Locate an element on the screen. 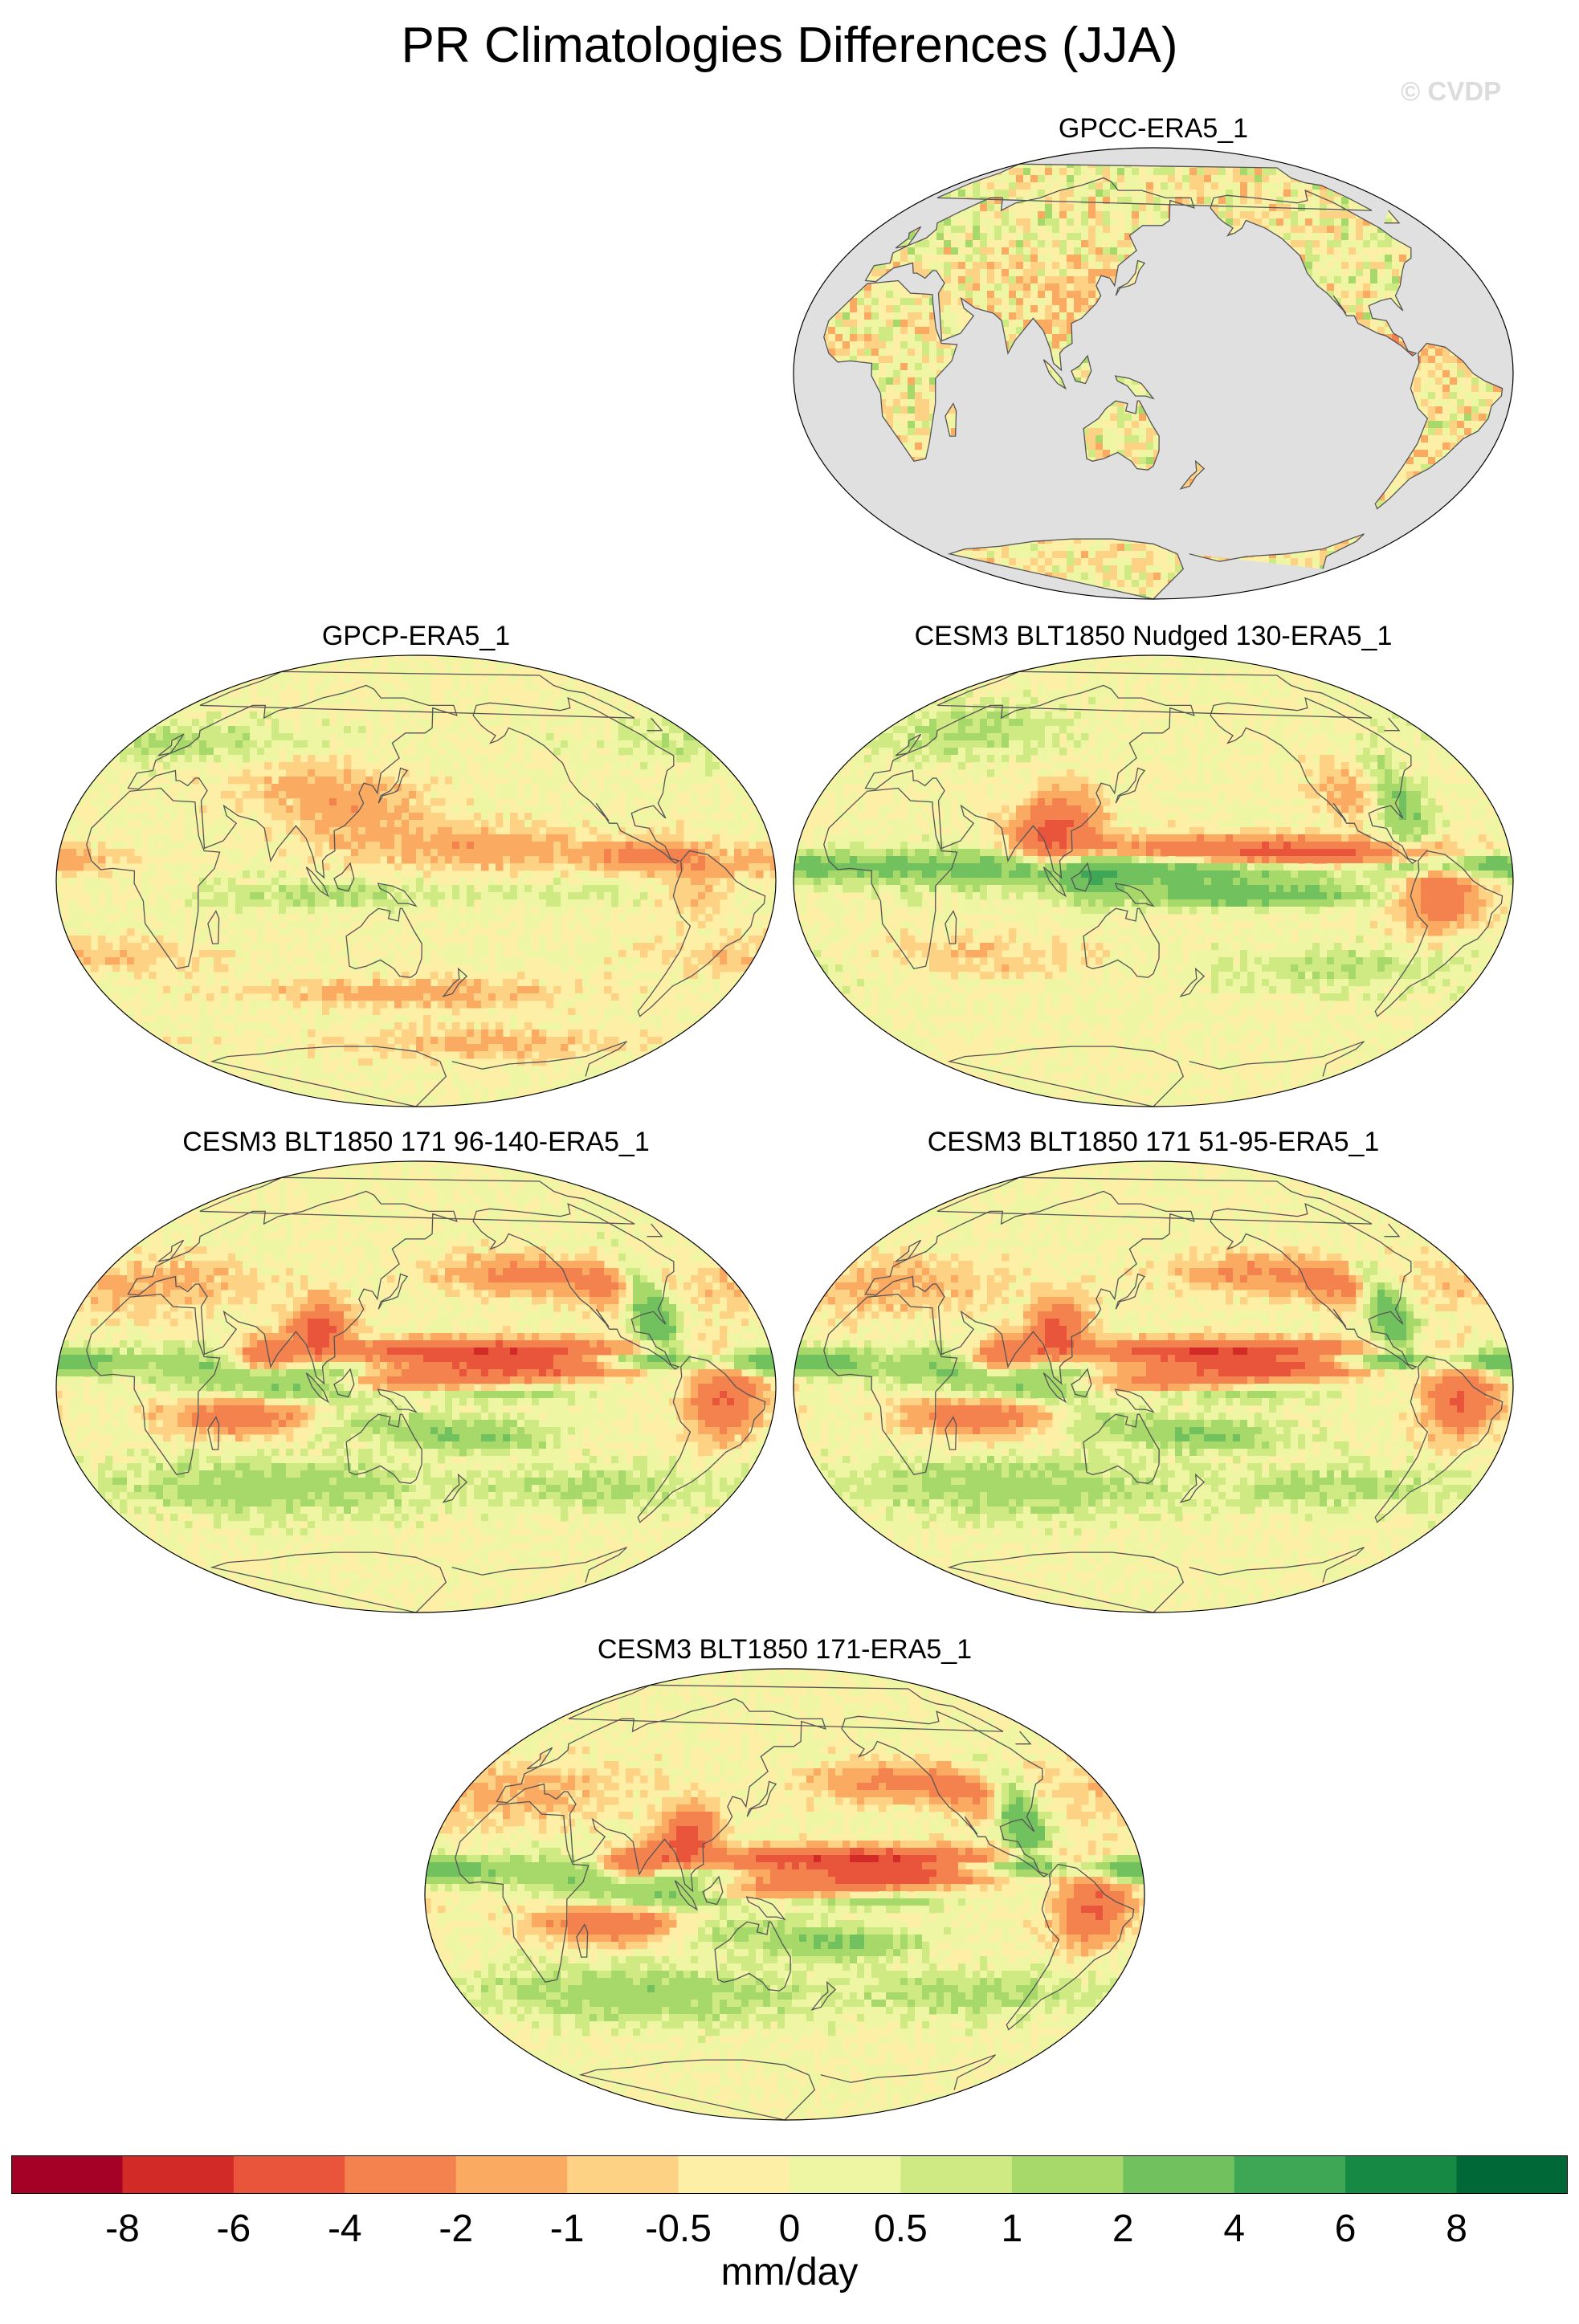 The width and height of the screenshot is (1579, 2324). map-panel-171-51-95: CESM3 BLT1850 171 51-95-ERA5_1 is located at coordinates (1153, 1369).